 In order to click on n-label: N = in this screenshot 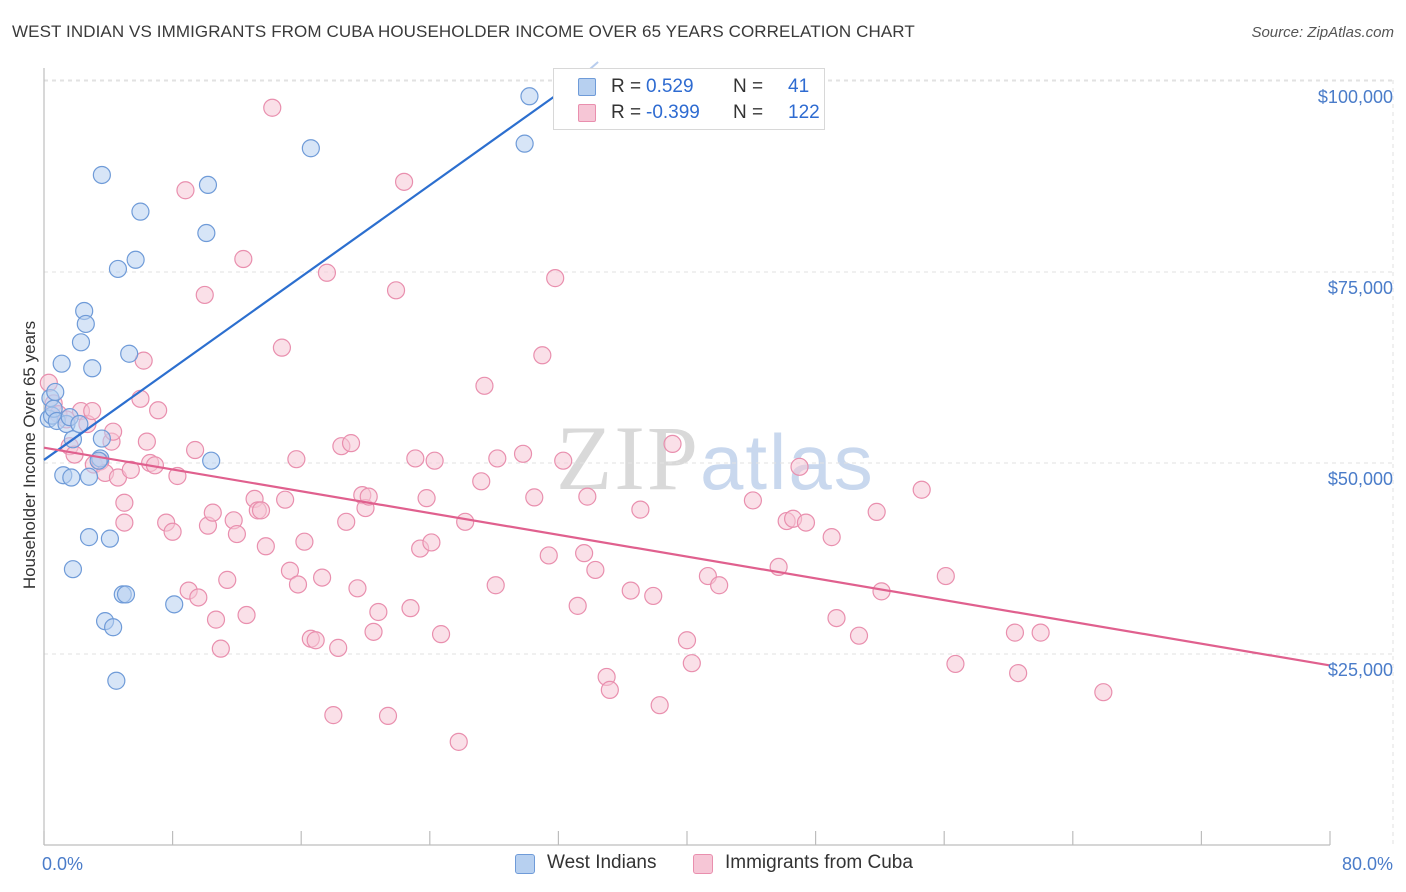, I will do `click(748, 86)`.